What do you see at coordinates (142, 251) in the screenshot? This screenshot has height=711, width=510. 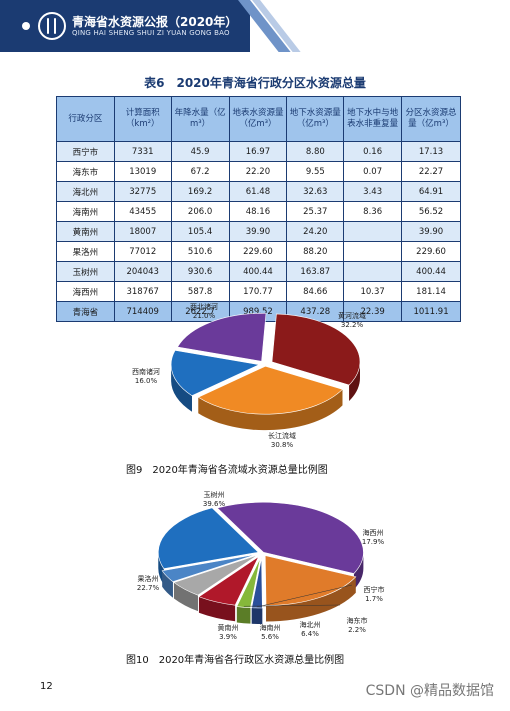 I see `table-cell: 77012` at bounding box center [142, 251].